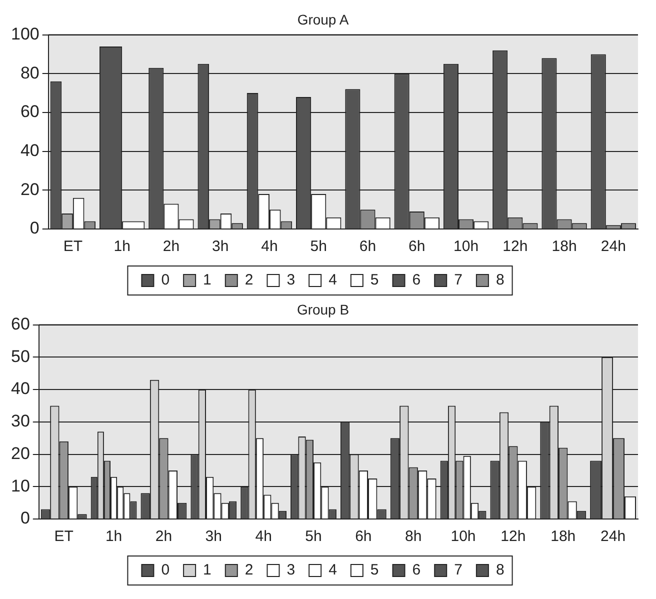  Describe the element at coordinates (323, 19) in the screenshot. I see `chart-title: Group A` at that location.